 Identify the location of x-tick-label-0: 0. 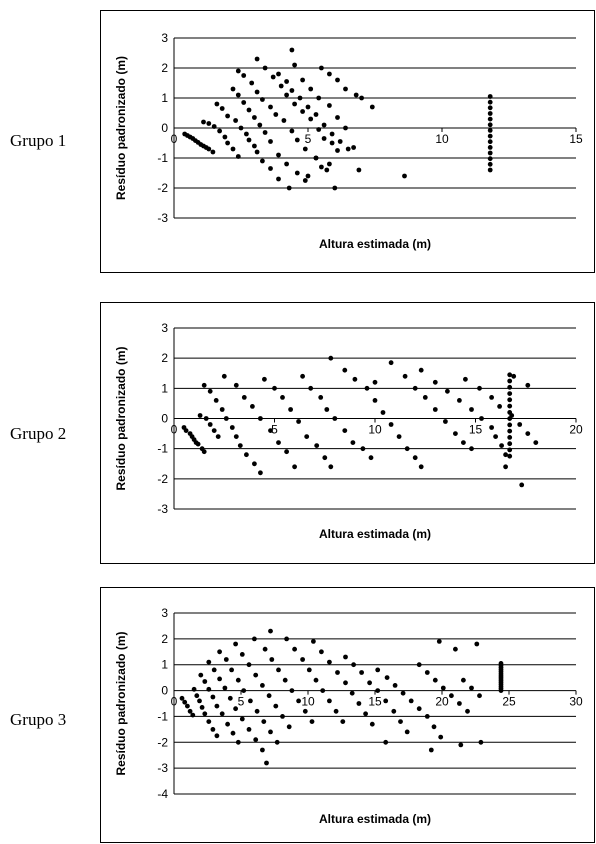
(174, 139).